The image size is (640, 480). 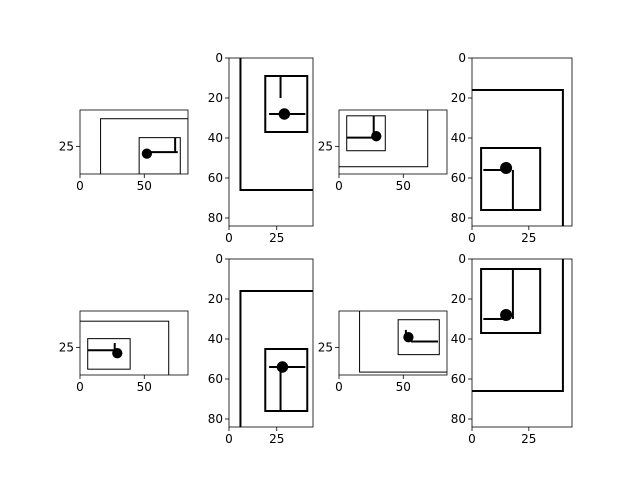 I want to click on subplot-row2-col4: 0 25 0 20 40 60 80, so click(x=512, y=349).